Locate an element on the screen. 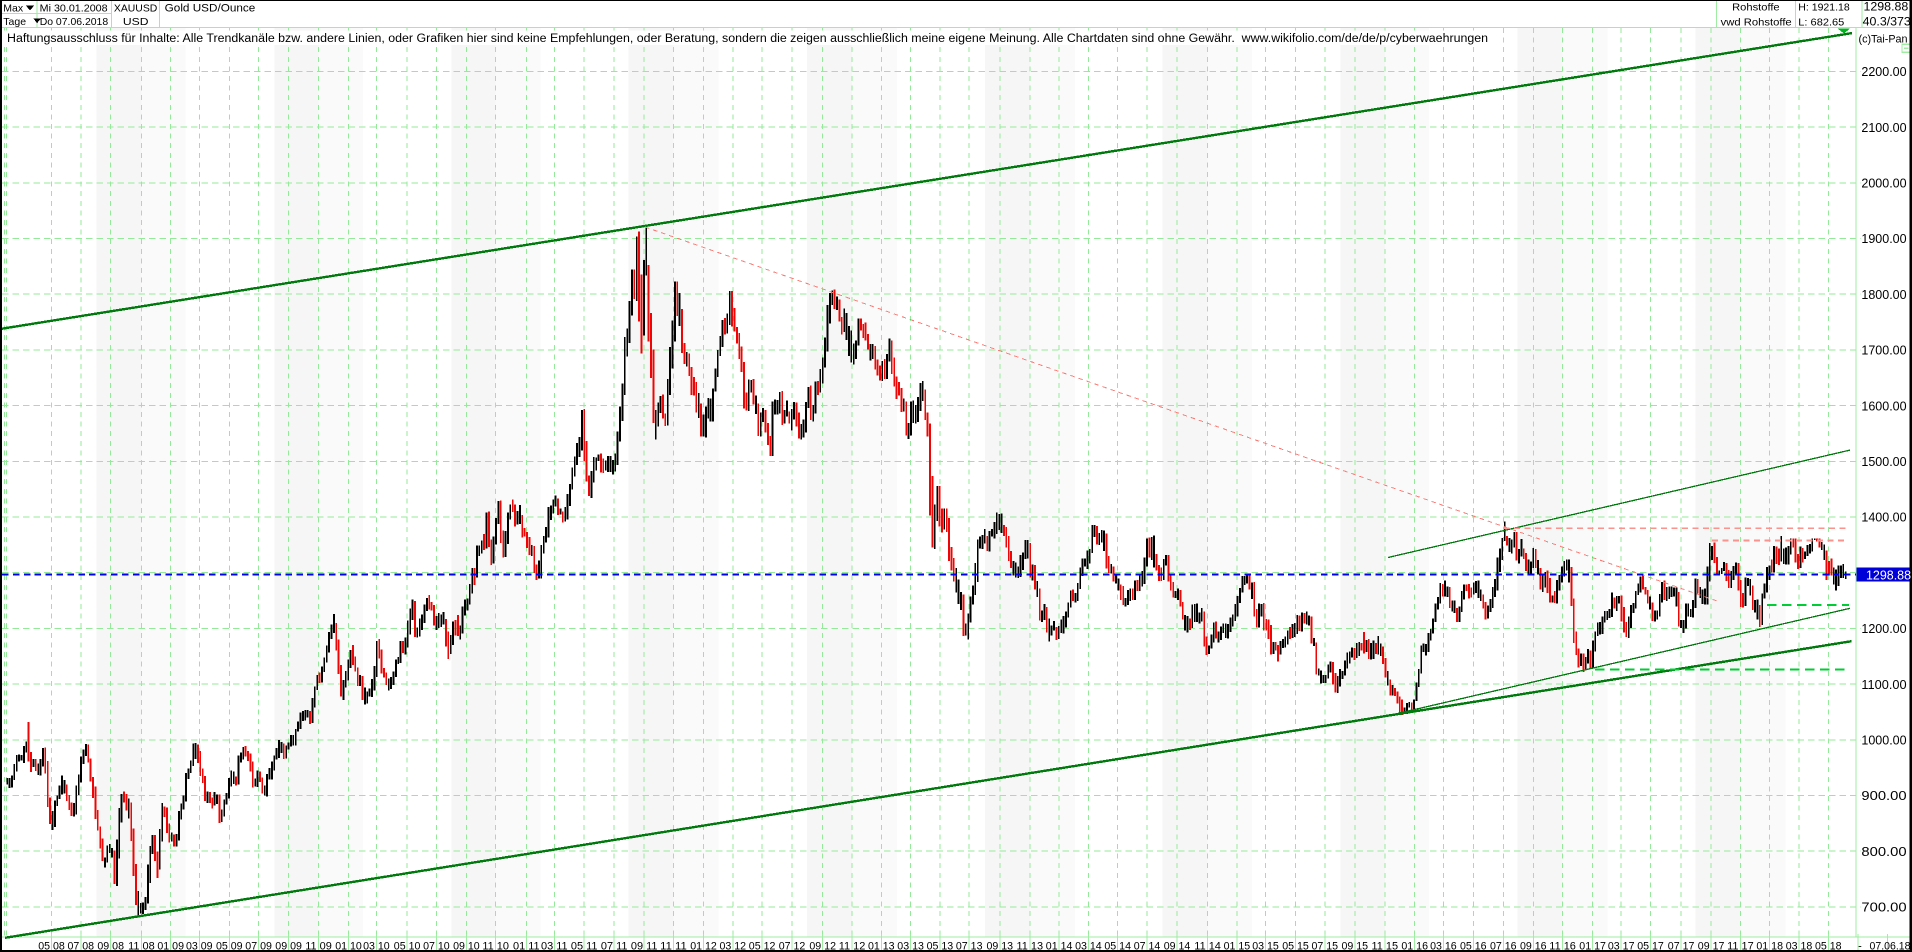 The image size is (1912, 952). svg-text: 07 14 is located at coordinates (1147, 946).